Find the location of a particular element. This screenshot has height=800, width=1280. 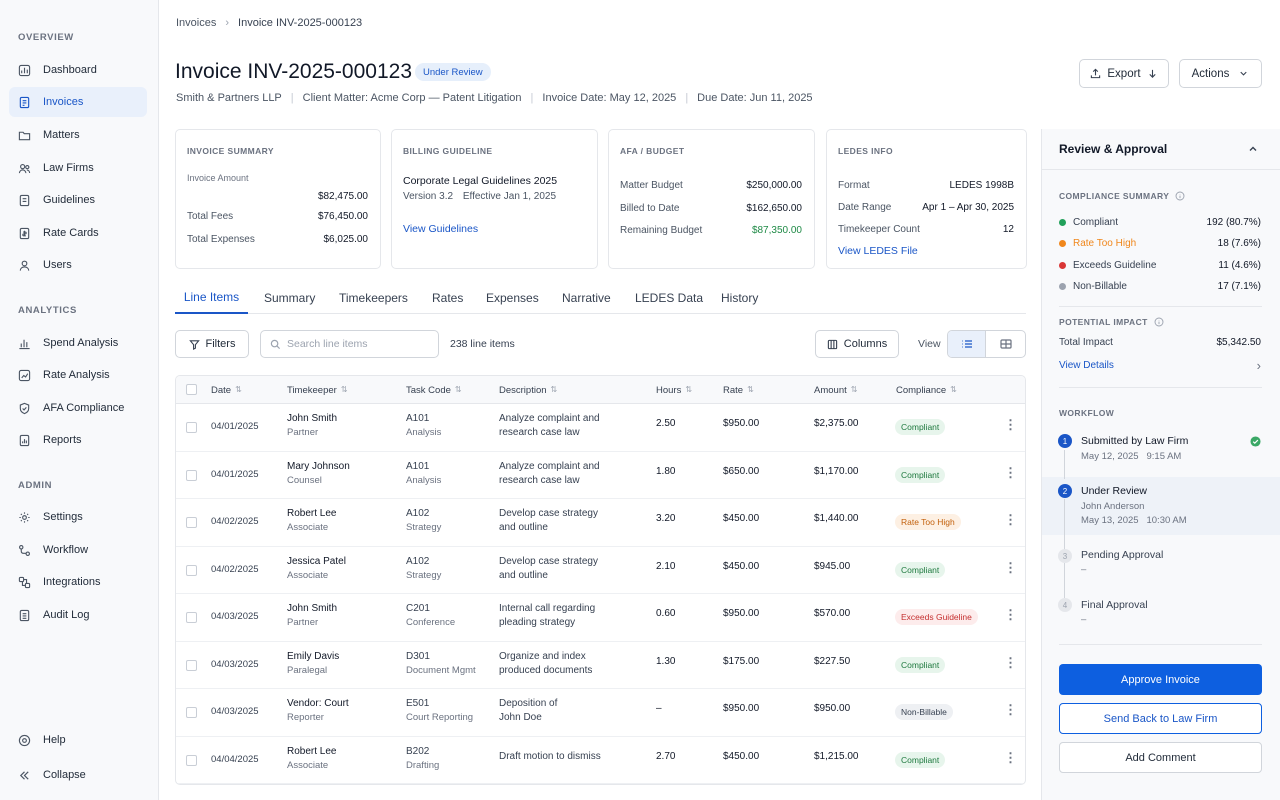

tab-ledes-data: LEDES Data is located at coordinates (669, 297).